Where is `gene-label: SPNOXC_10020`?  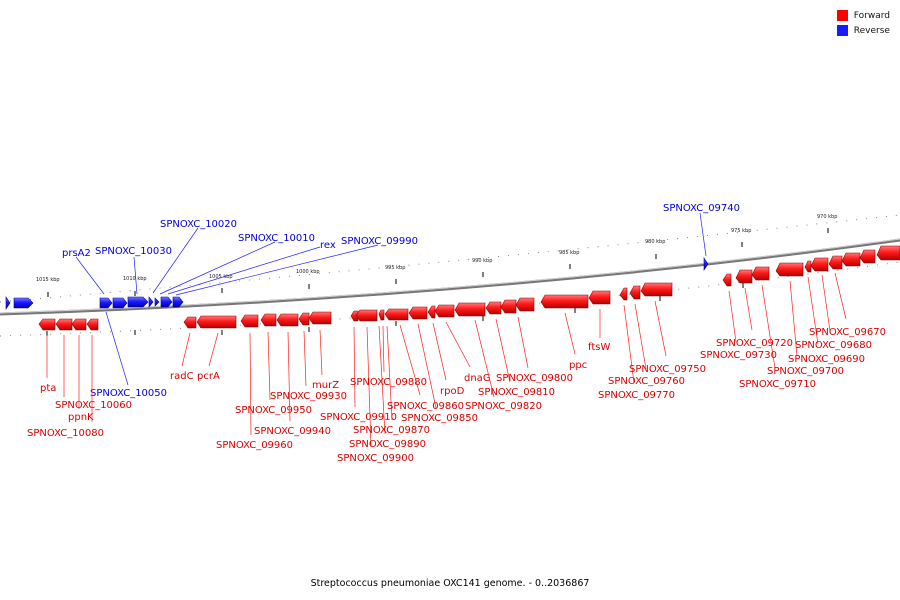
gene-label: SPNOXC_10020 is located at coordinates (198, 224).